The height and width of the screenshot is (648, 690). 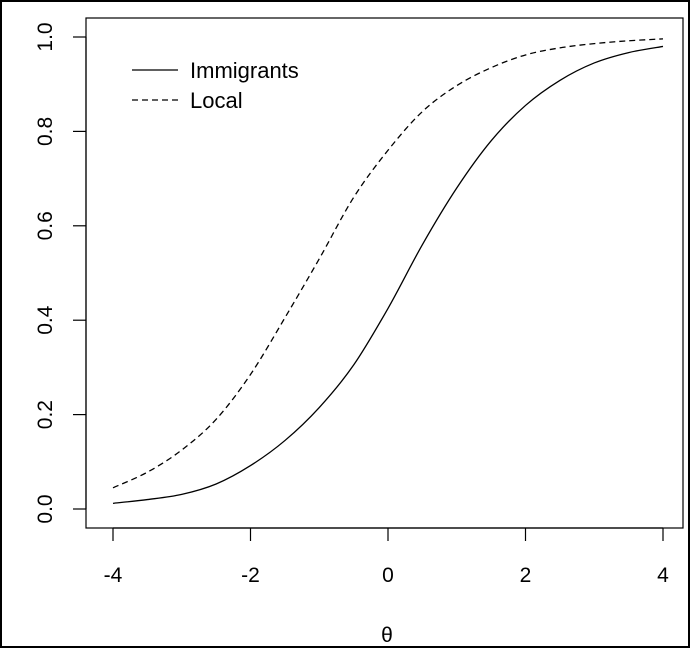 What do you see at coordinates (113, 575) in the screenshot?
I see `x-tick-label: -4` at bounding box center [113, 575].